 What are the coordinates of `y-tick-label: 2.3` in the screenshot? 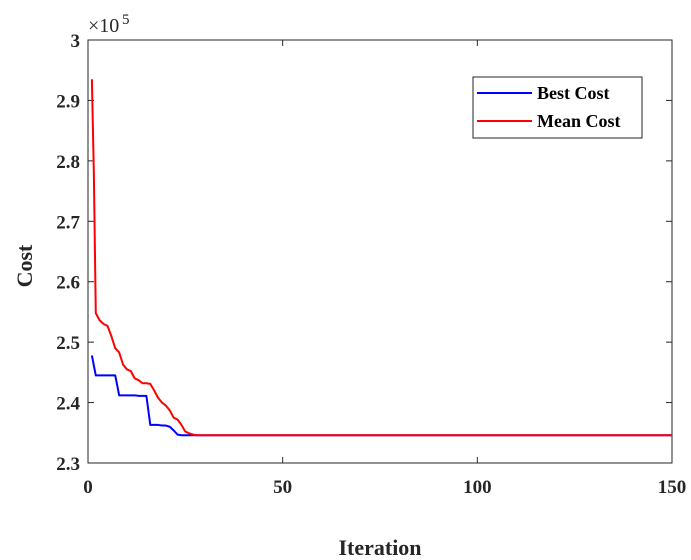 It's located at (68, 464).